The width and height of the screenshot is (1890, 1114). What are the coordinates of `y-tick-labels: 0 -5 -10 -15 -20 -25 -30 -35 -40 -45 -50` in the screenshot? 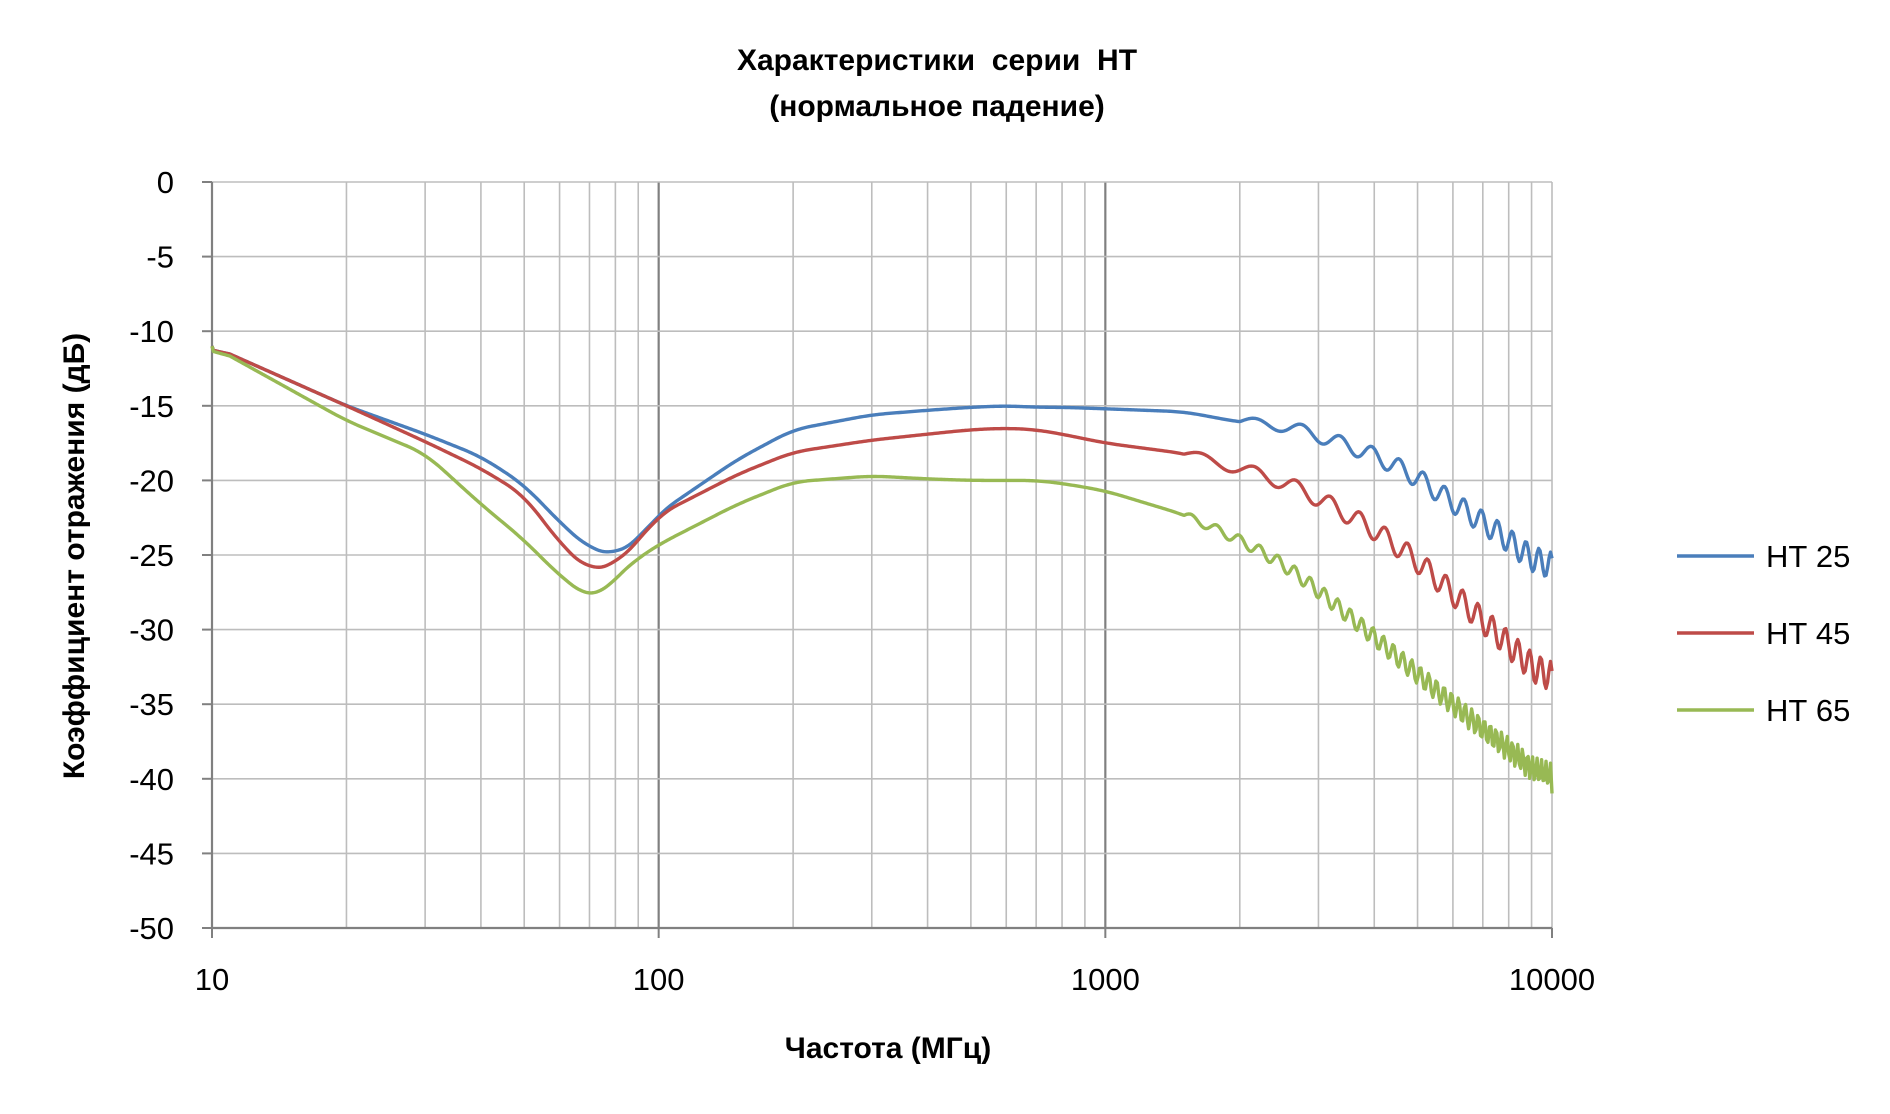 It's located at (151, 555).